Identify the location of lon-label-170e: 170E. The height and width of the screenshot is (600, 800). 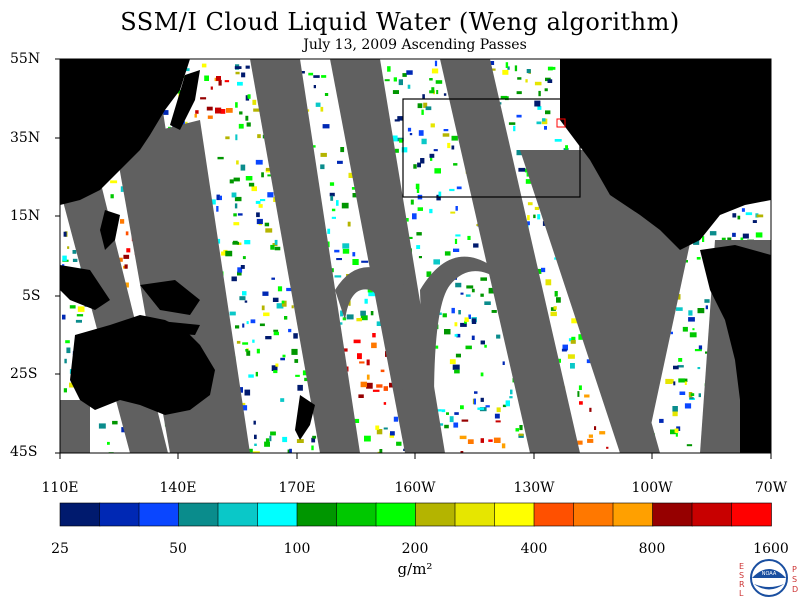
(297, 488).